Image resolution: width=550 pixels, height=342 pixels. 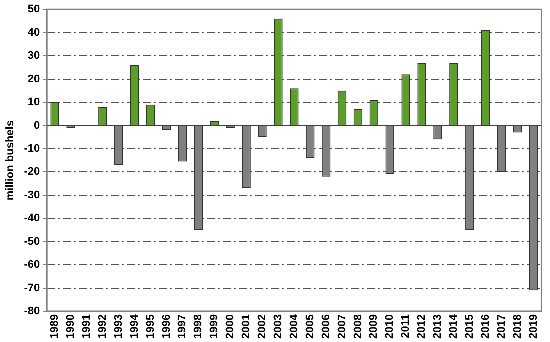 I want to click on y-tick-label: 50, so click(x=34, y=10).